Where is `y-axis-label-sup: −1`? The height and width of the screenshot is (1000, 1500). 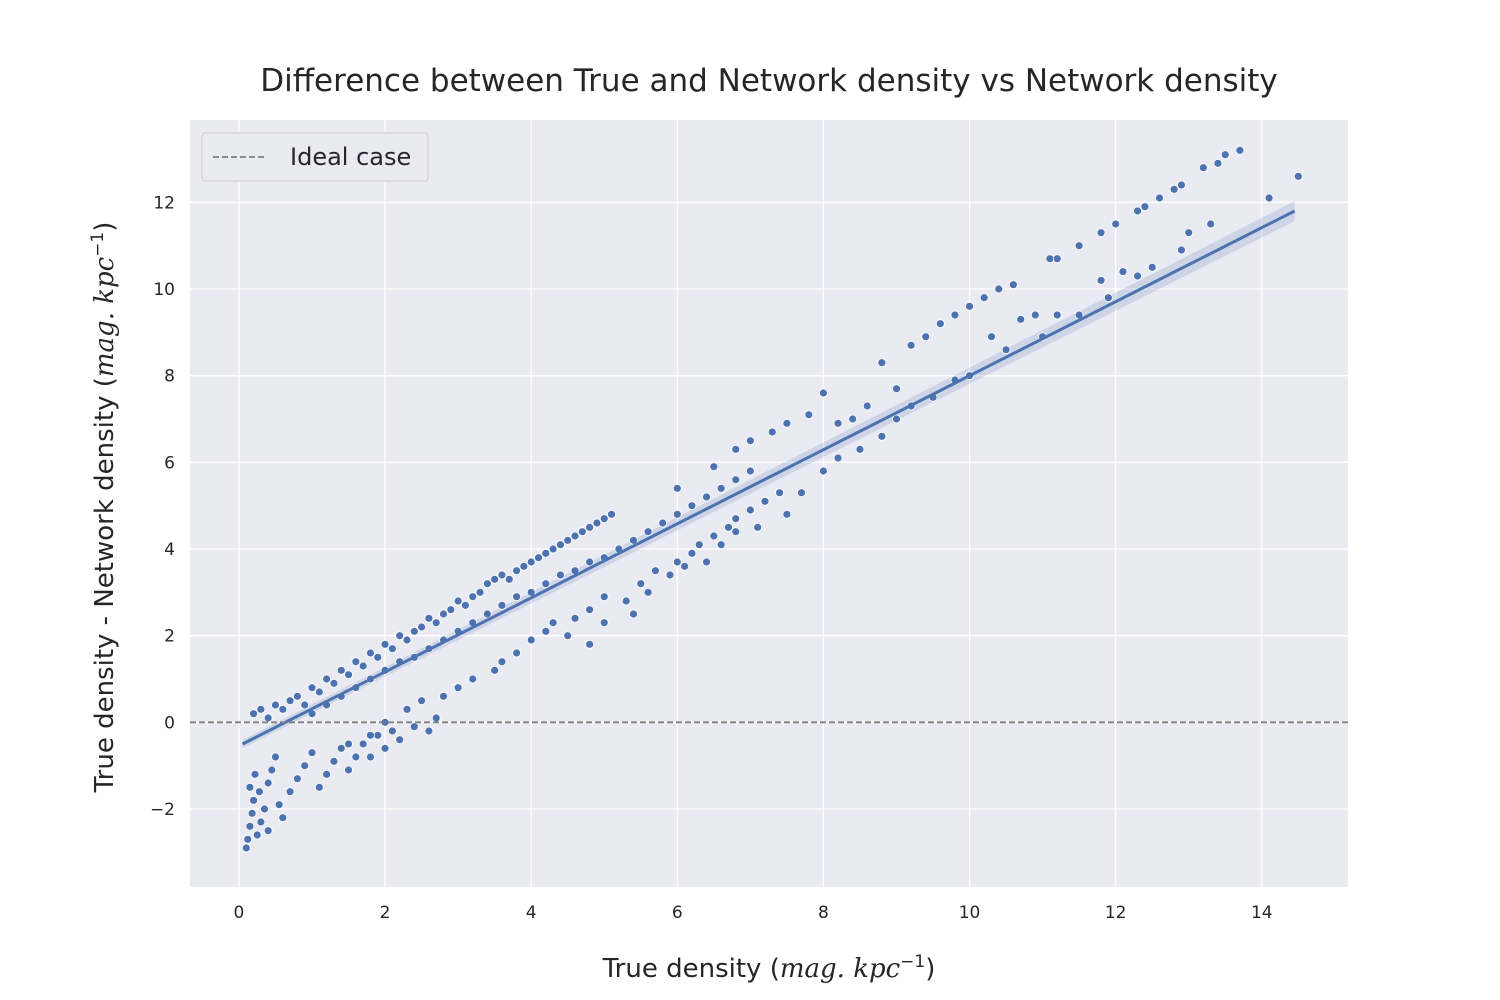
y-axis-label-sup: −1 is located at coordinates (98, 244).